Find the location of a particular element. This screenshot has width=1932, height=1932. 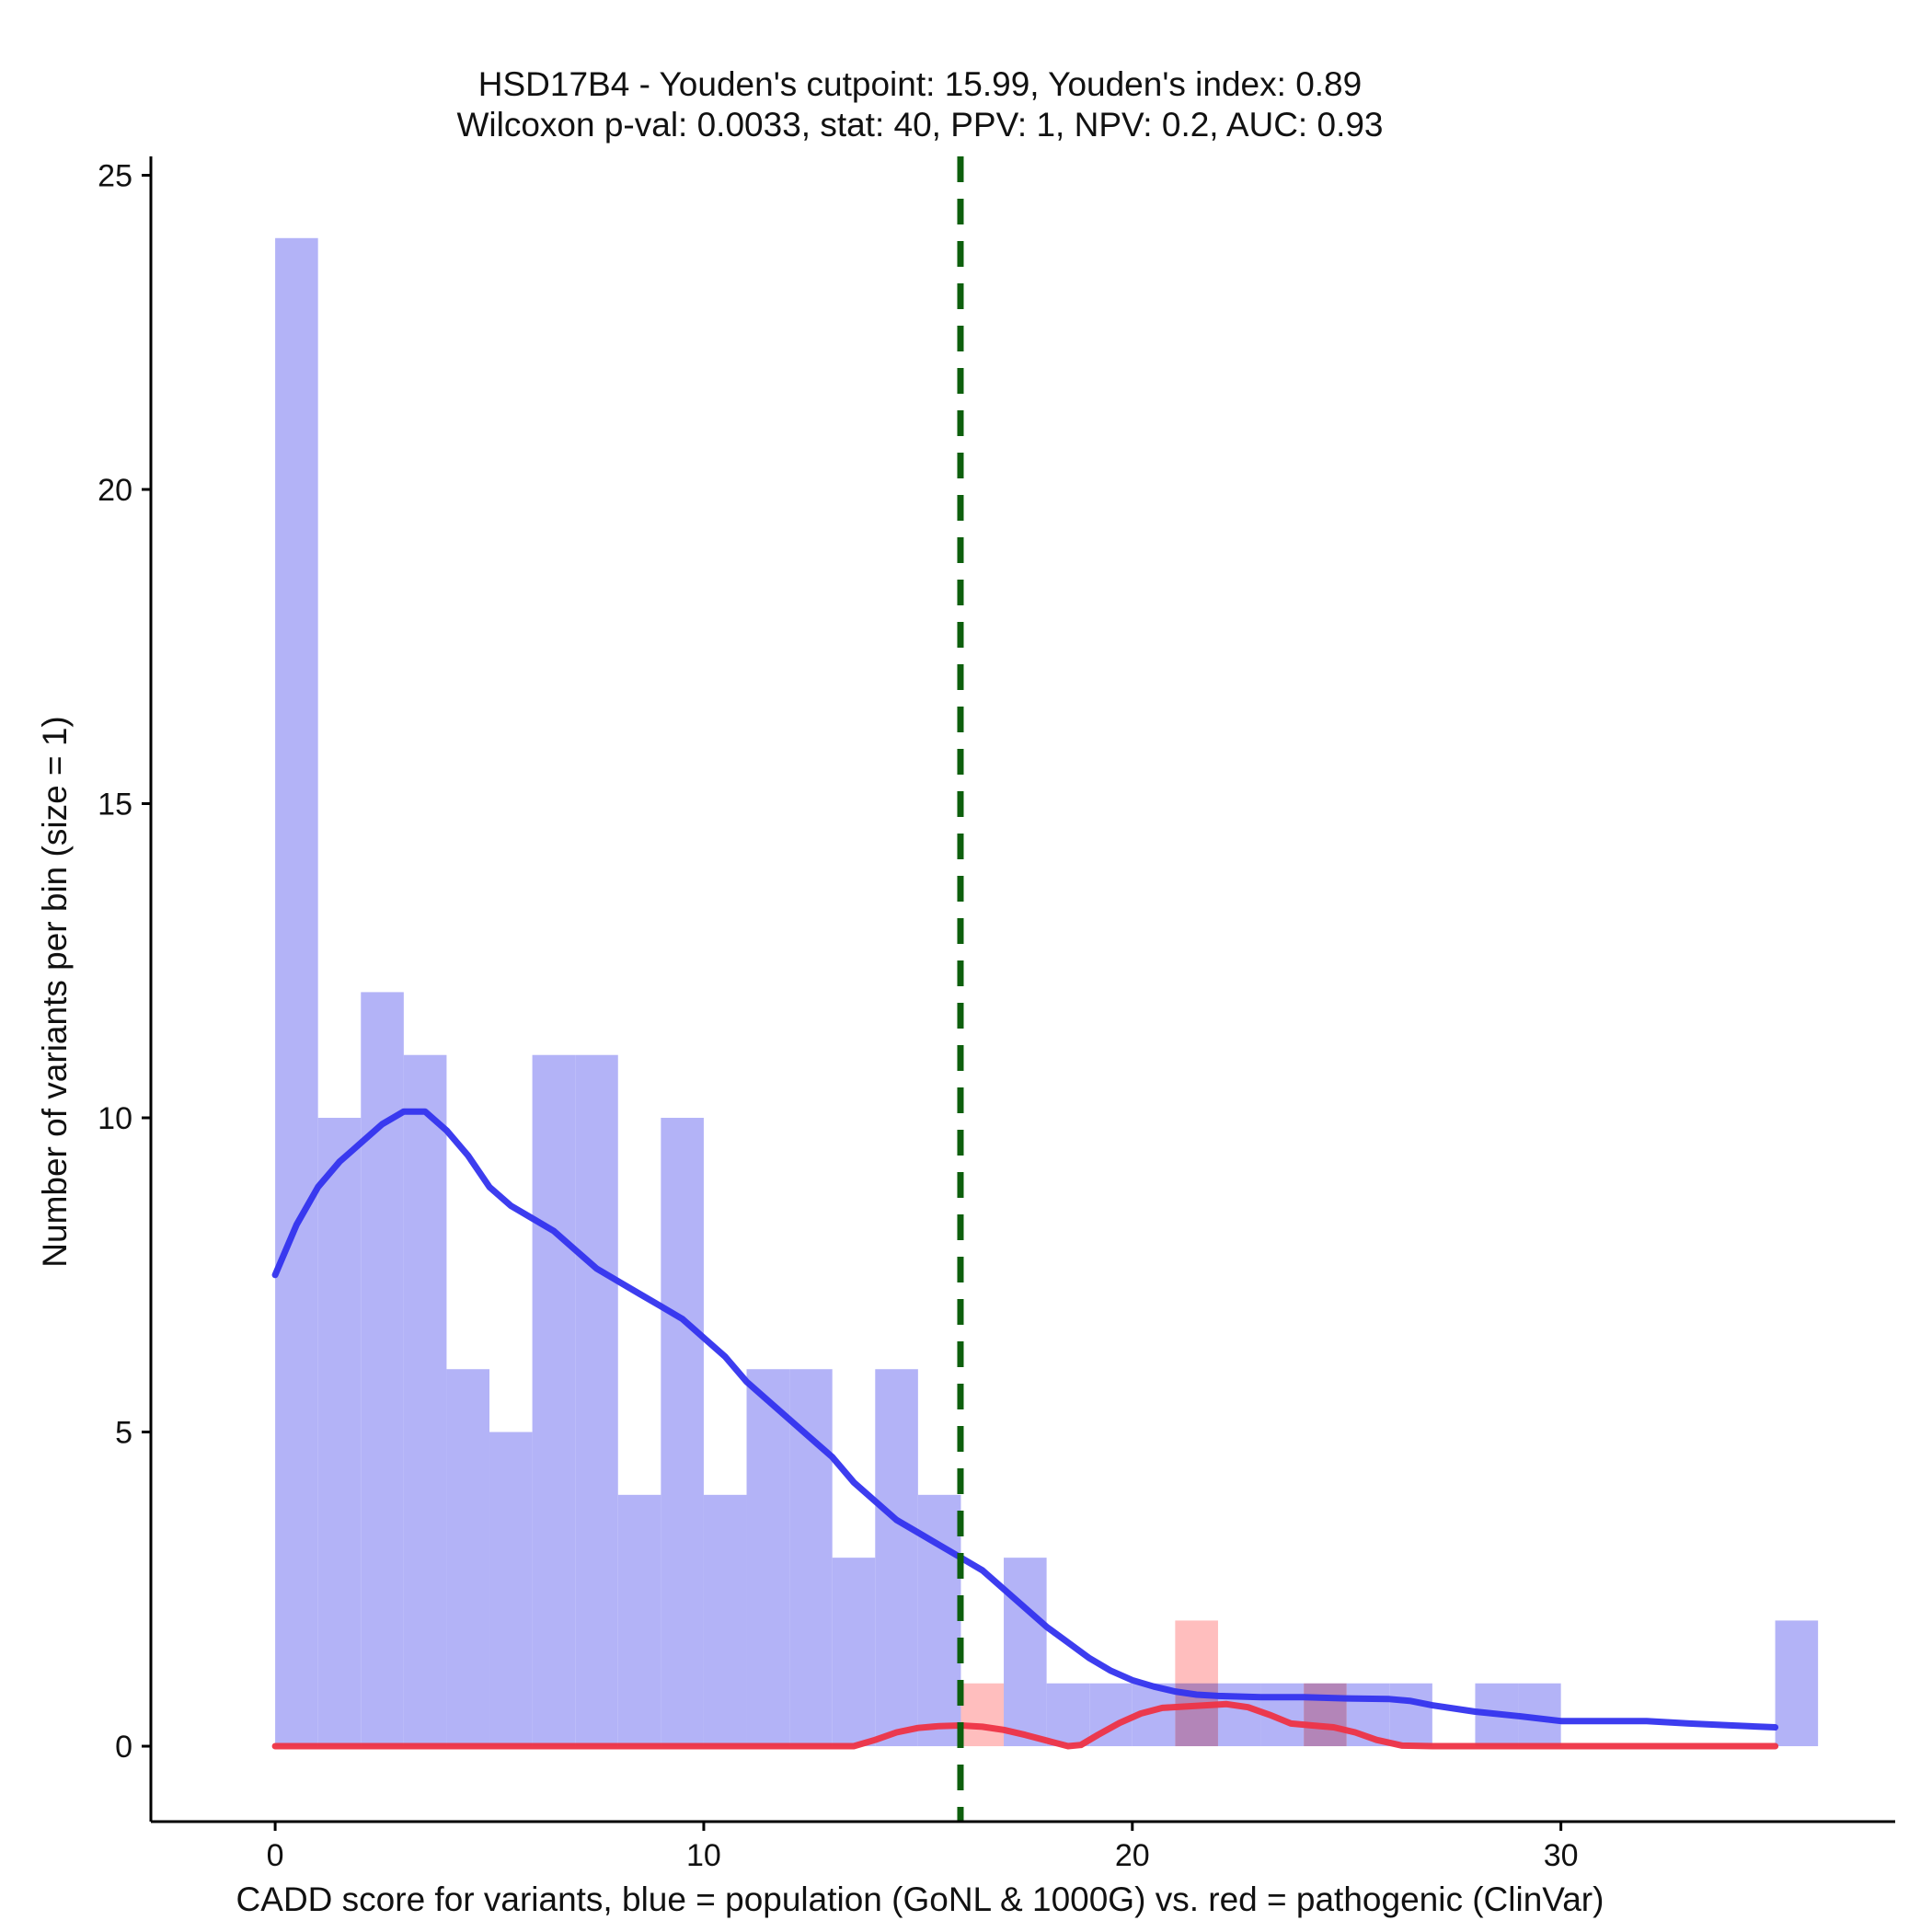

x-tick-label-20: 20 is located at coordinates (1132, 1855).